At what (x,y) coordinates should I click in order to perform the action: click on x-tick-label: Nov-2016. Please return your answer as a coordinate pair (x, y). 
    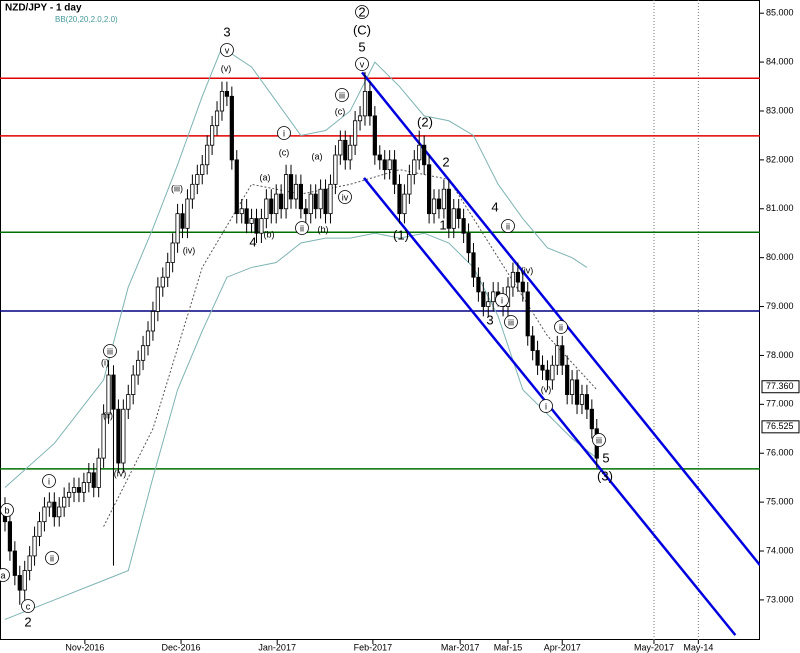
    Looking at the image, I should click on (84, 647).